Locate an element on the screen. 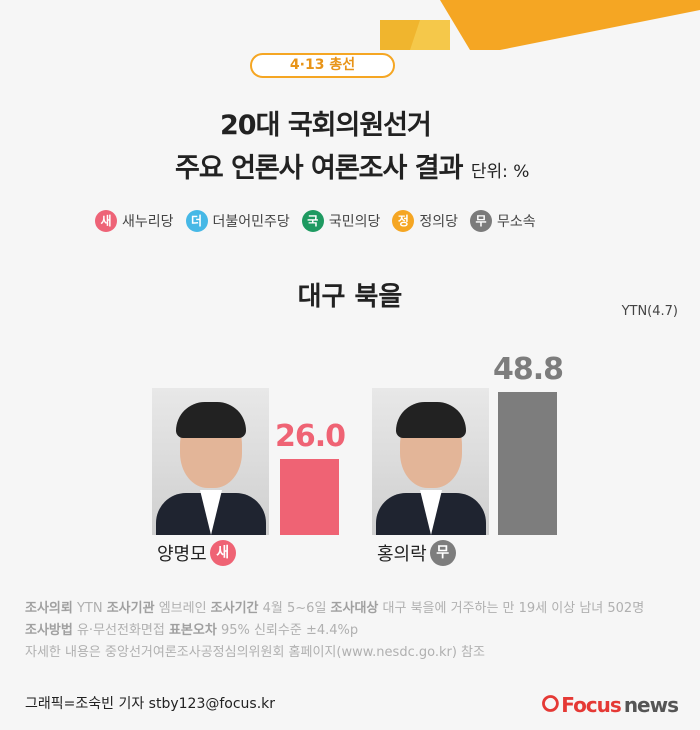 The height and width of the screenshot is (730, 700). party-badge-icon: 정 is located at coordinates (403, 221).